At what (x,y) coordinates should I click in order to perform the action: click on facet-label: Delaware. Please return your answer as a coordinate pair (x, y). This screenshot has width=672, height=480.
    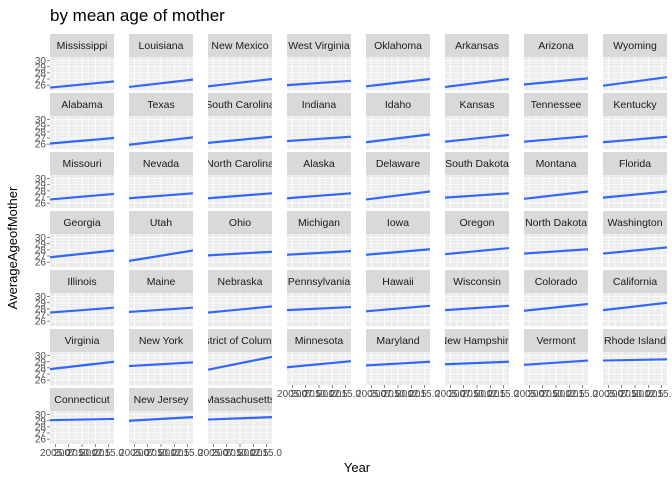
    Looking at the image, I should click on (398, 164).